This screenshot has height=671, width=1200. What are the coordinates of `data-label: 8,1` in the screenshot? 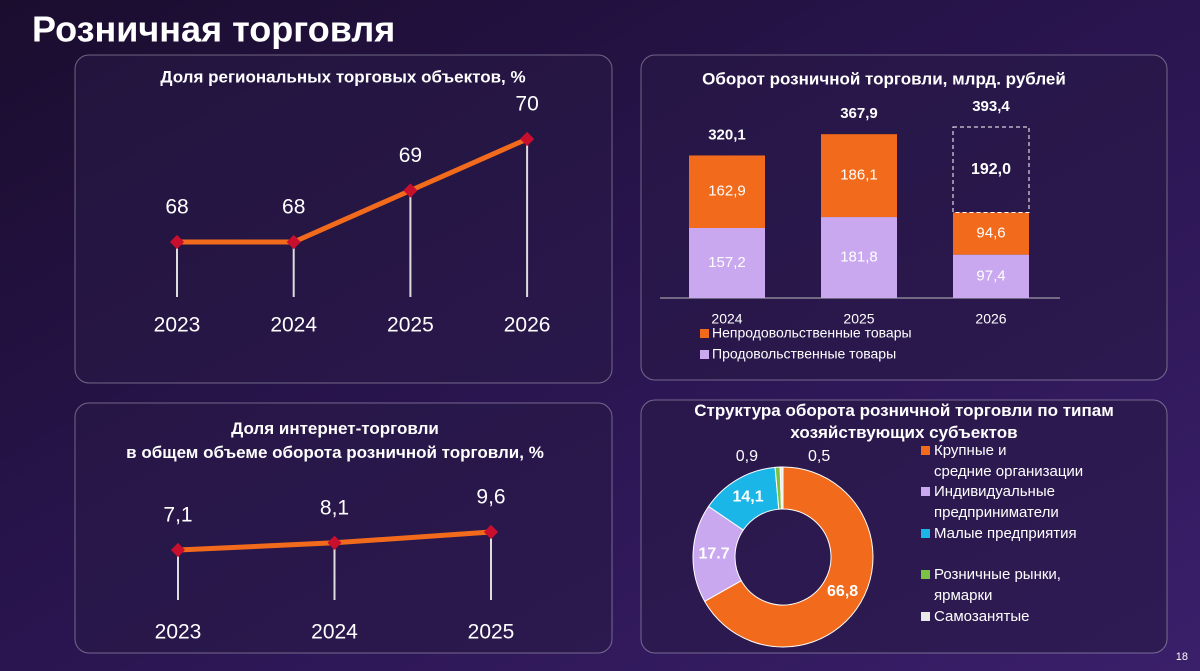 It's located at (334, 507).